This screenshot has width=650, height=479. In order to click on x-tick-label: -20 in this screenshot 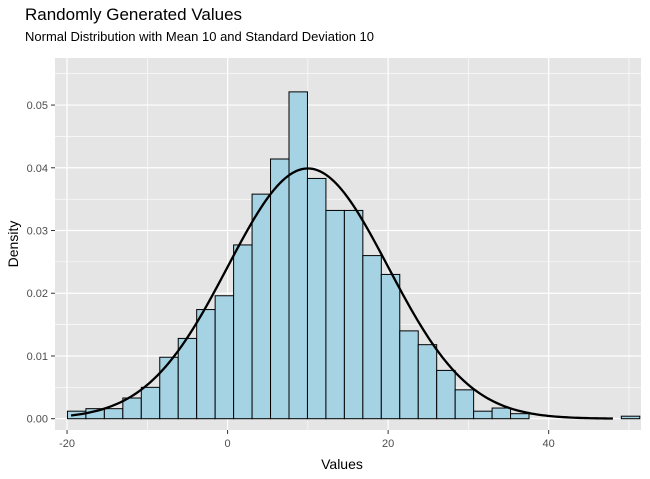, I will do `click(67, 444)`.